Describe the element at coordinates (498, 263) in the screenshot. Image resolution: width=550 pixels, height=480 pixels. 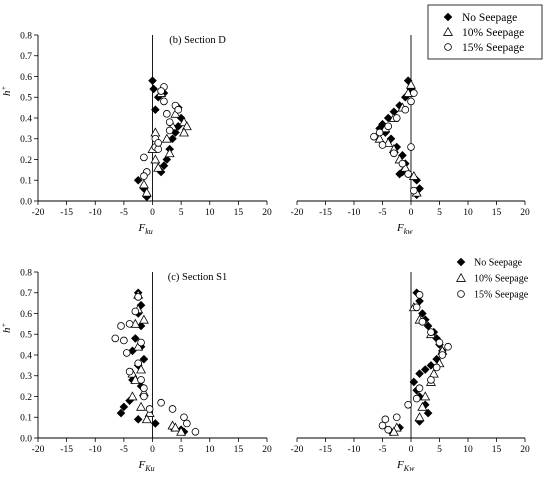
I see `legend-label: No Seepage` at that location.